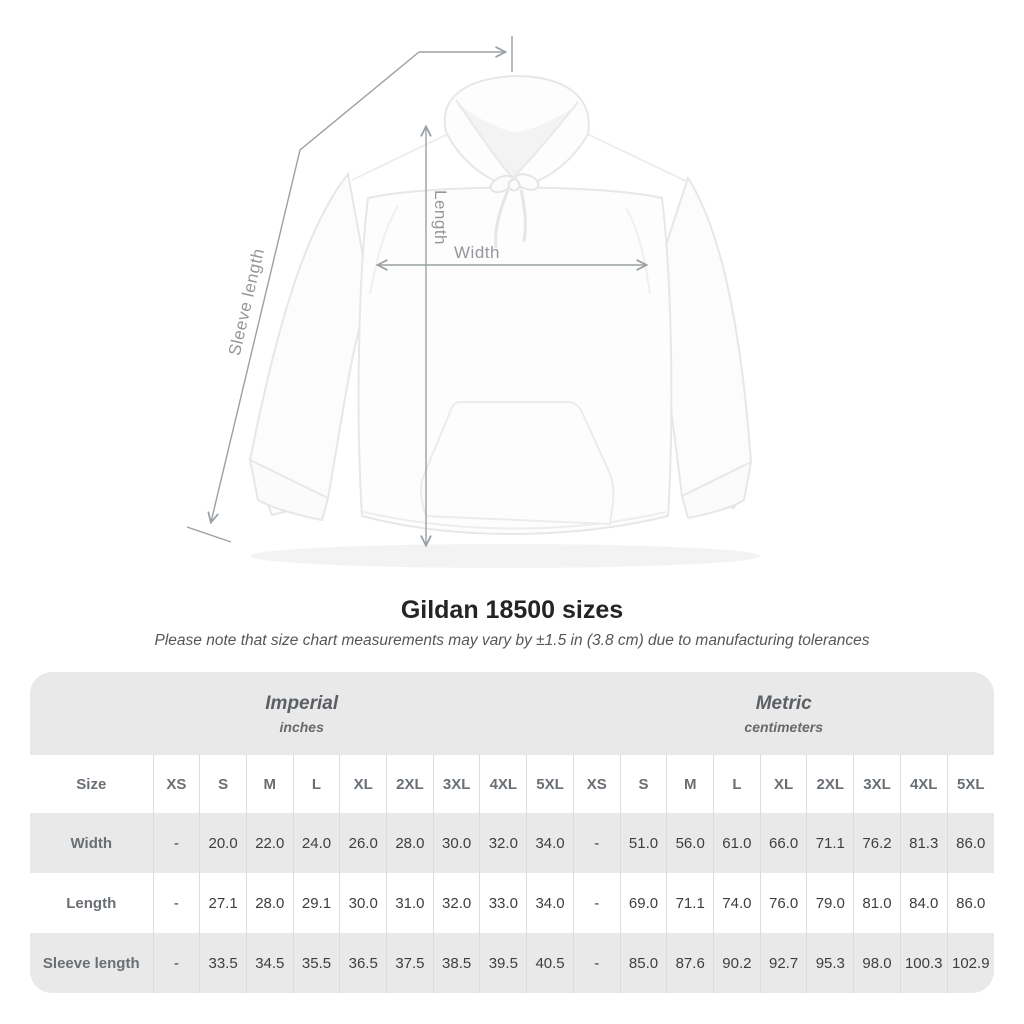 The height and width of the screenshot is (1024, 1024). Describe the element at coordinates (223, 903) in the screenshot. I see `measurement-cell: 27.1` at that location.